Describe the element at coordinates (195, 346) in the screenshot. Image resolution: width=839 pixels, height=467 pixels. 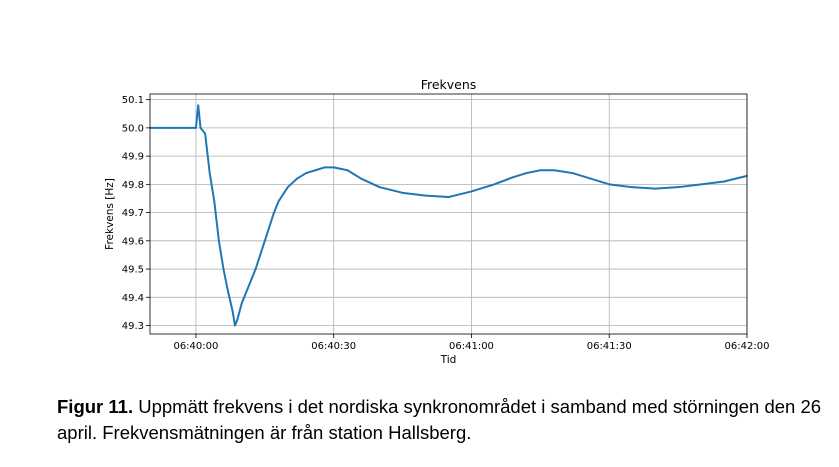
I see `x-tick-label: 06:40:00` at that location.